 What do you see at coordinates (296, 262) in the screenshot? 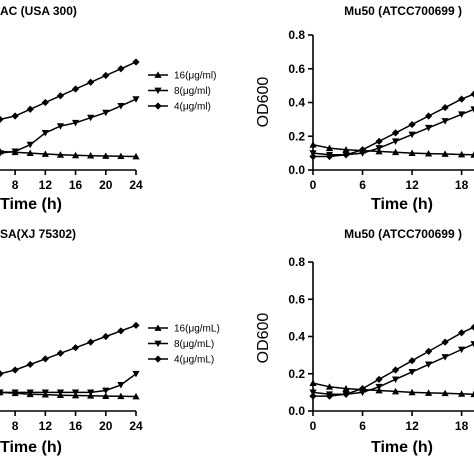
I see `y-tick-label: 0.8` at bounding box center [296, 262].